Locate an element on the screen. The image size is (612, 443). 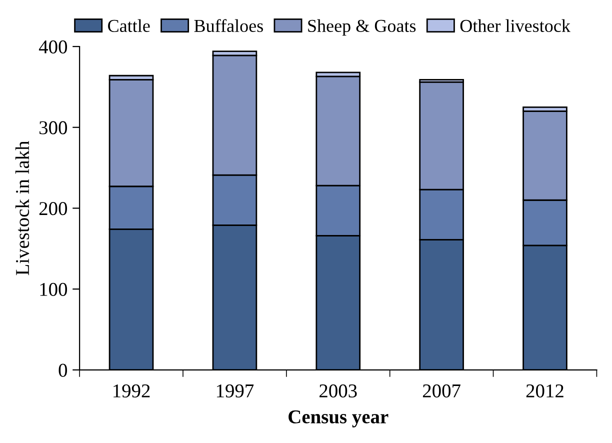
y-tick-label: 400 is located at coordinates (53, 47).